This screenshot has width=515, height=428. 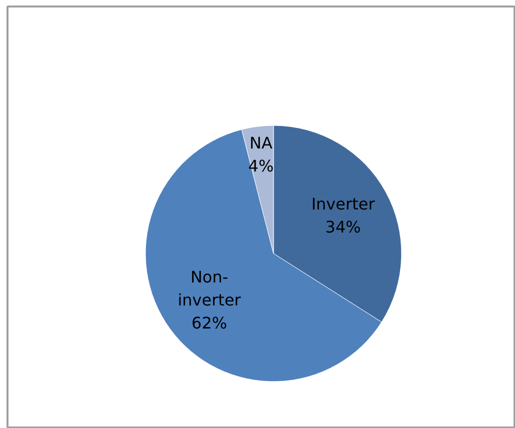 What do you see at coordinates (261, 142) in the screenshot?
I see `slice-label: NA` at bounding box center [261, 142].